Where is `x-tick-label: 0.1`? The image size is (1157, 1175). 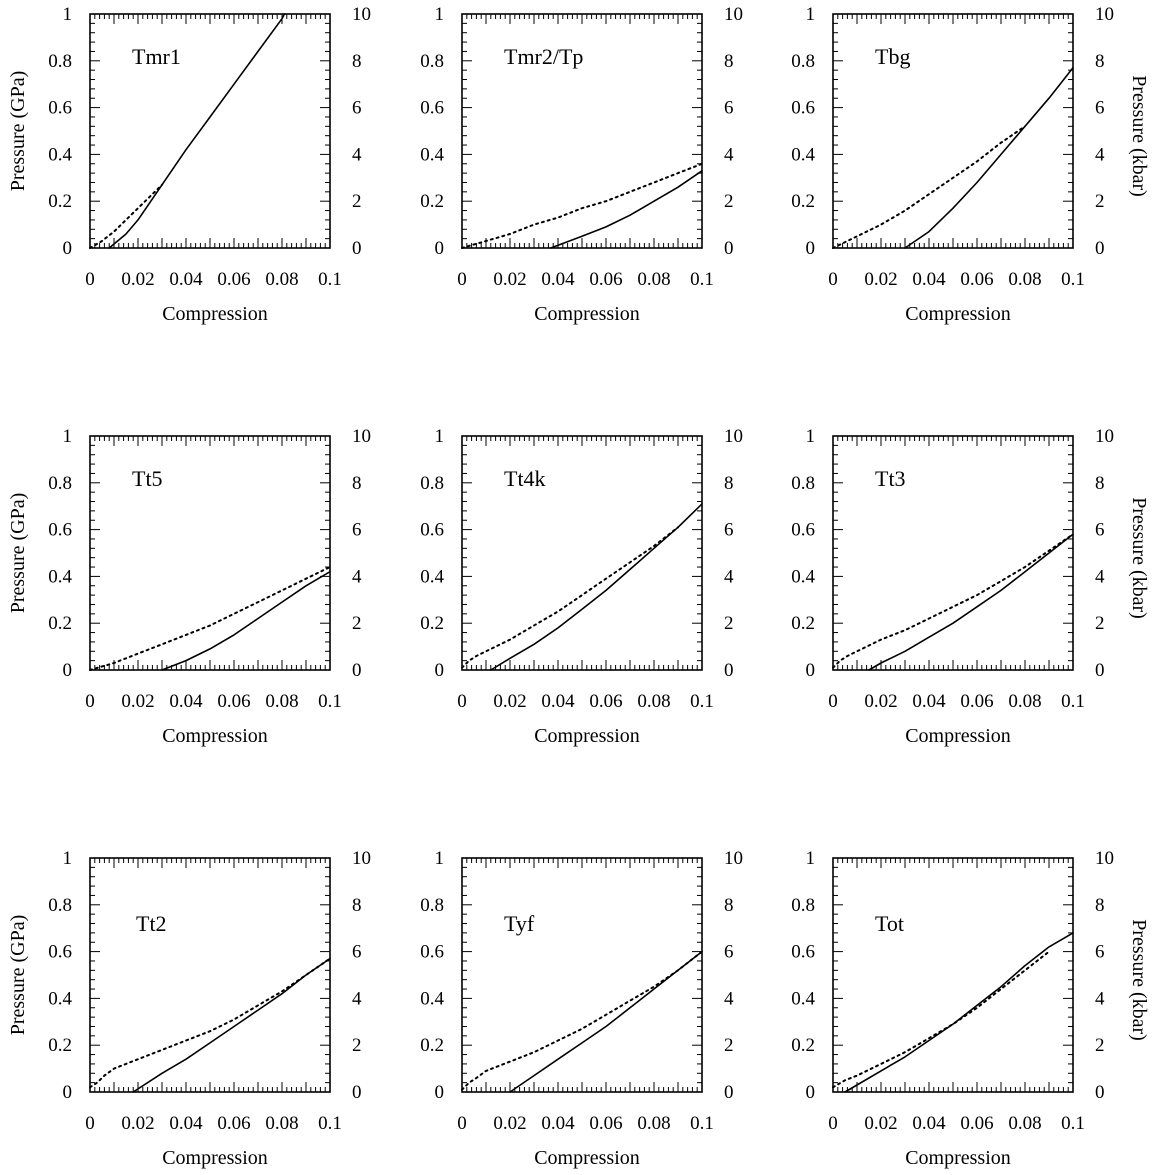
x-tick-label: 0.1 is located at coordinates (1073, 701).